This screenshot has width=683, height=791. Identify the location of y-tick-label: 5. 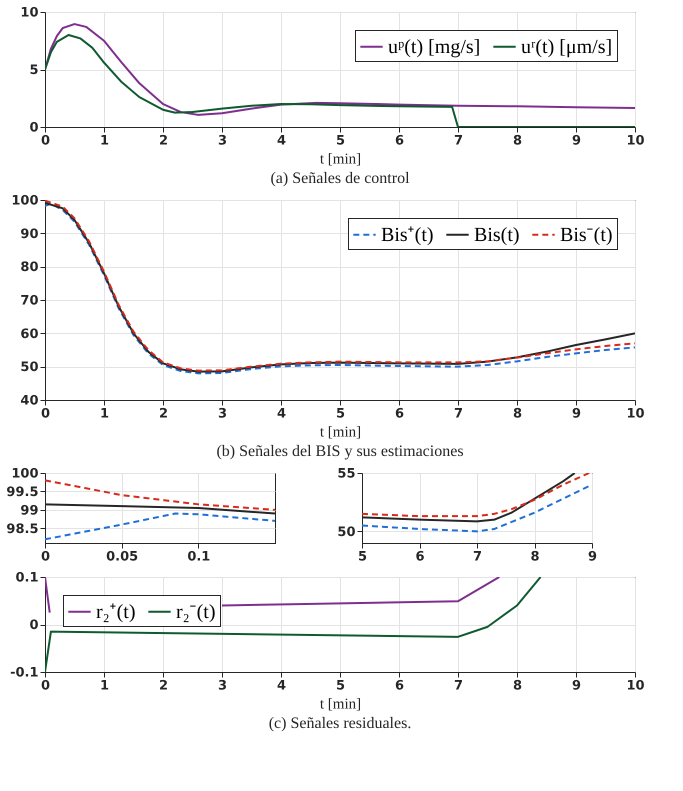
(33, 70).